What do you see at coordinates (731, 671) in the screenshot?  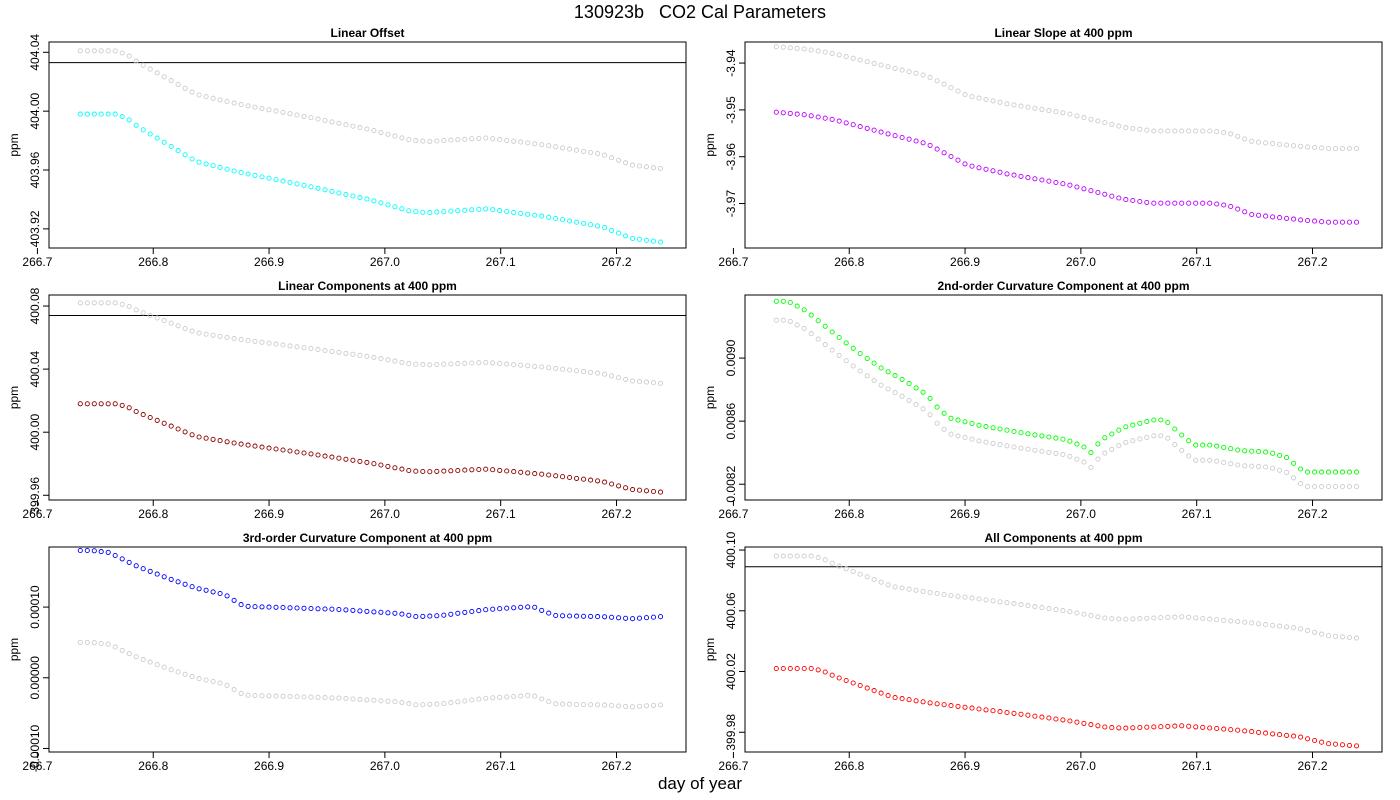 I see `y-tick-label: 400.02` at bounding box center [731, 671].